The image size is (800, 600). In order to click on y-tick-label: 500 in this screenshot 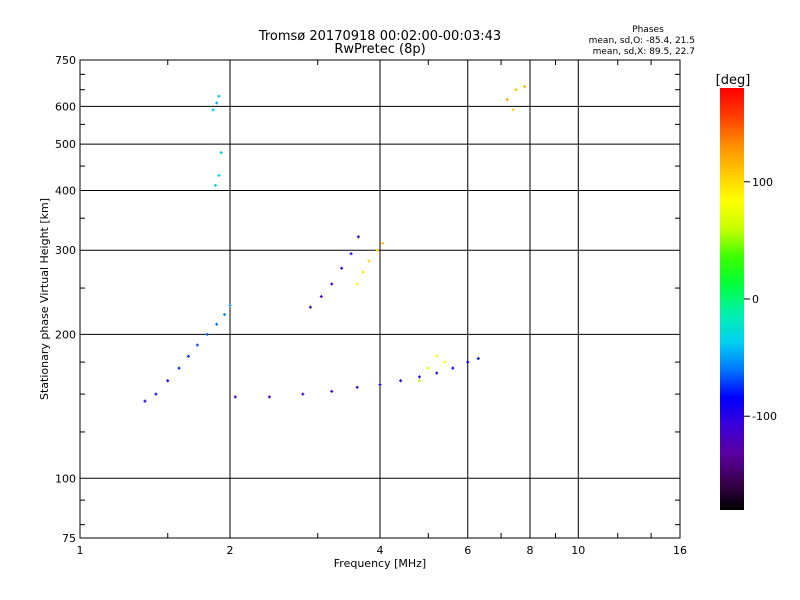, I will do `click(65, 144)`.